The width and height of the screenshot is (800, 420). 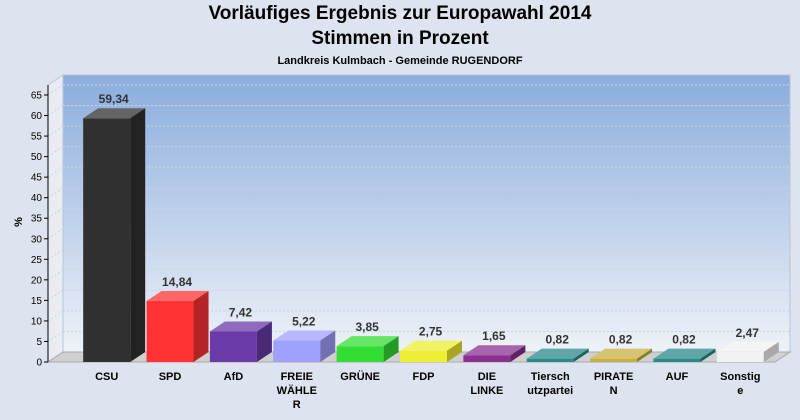 What do you see at coordinates (677, 377) in the screenshot?
I see `x-tick-label: AUF` at bounding box center [677, 377].